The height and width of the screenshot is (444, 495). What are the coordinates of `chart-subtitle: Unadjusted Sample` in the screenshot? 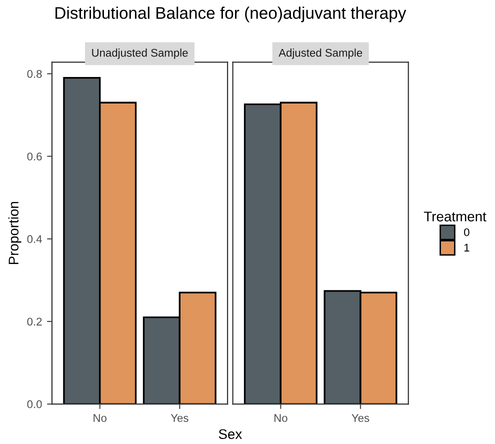 It's located at (140, 53).